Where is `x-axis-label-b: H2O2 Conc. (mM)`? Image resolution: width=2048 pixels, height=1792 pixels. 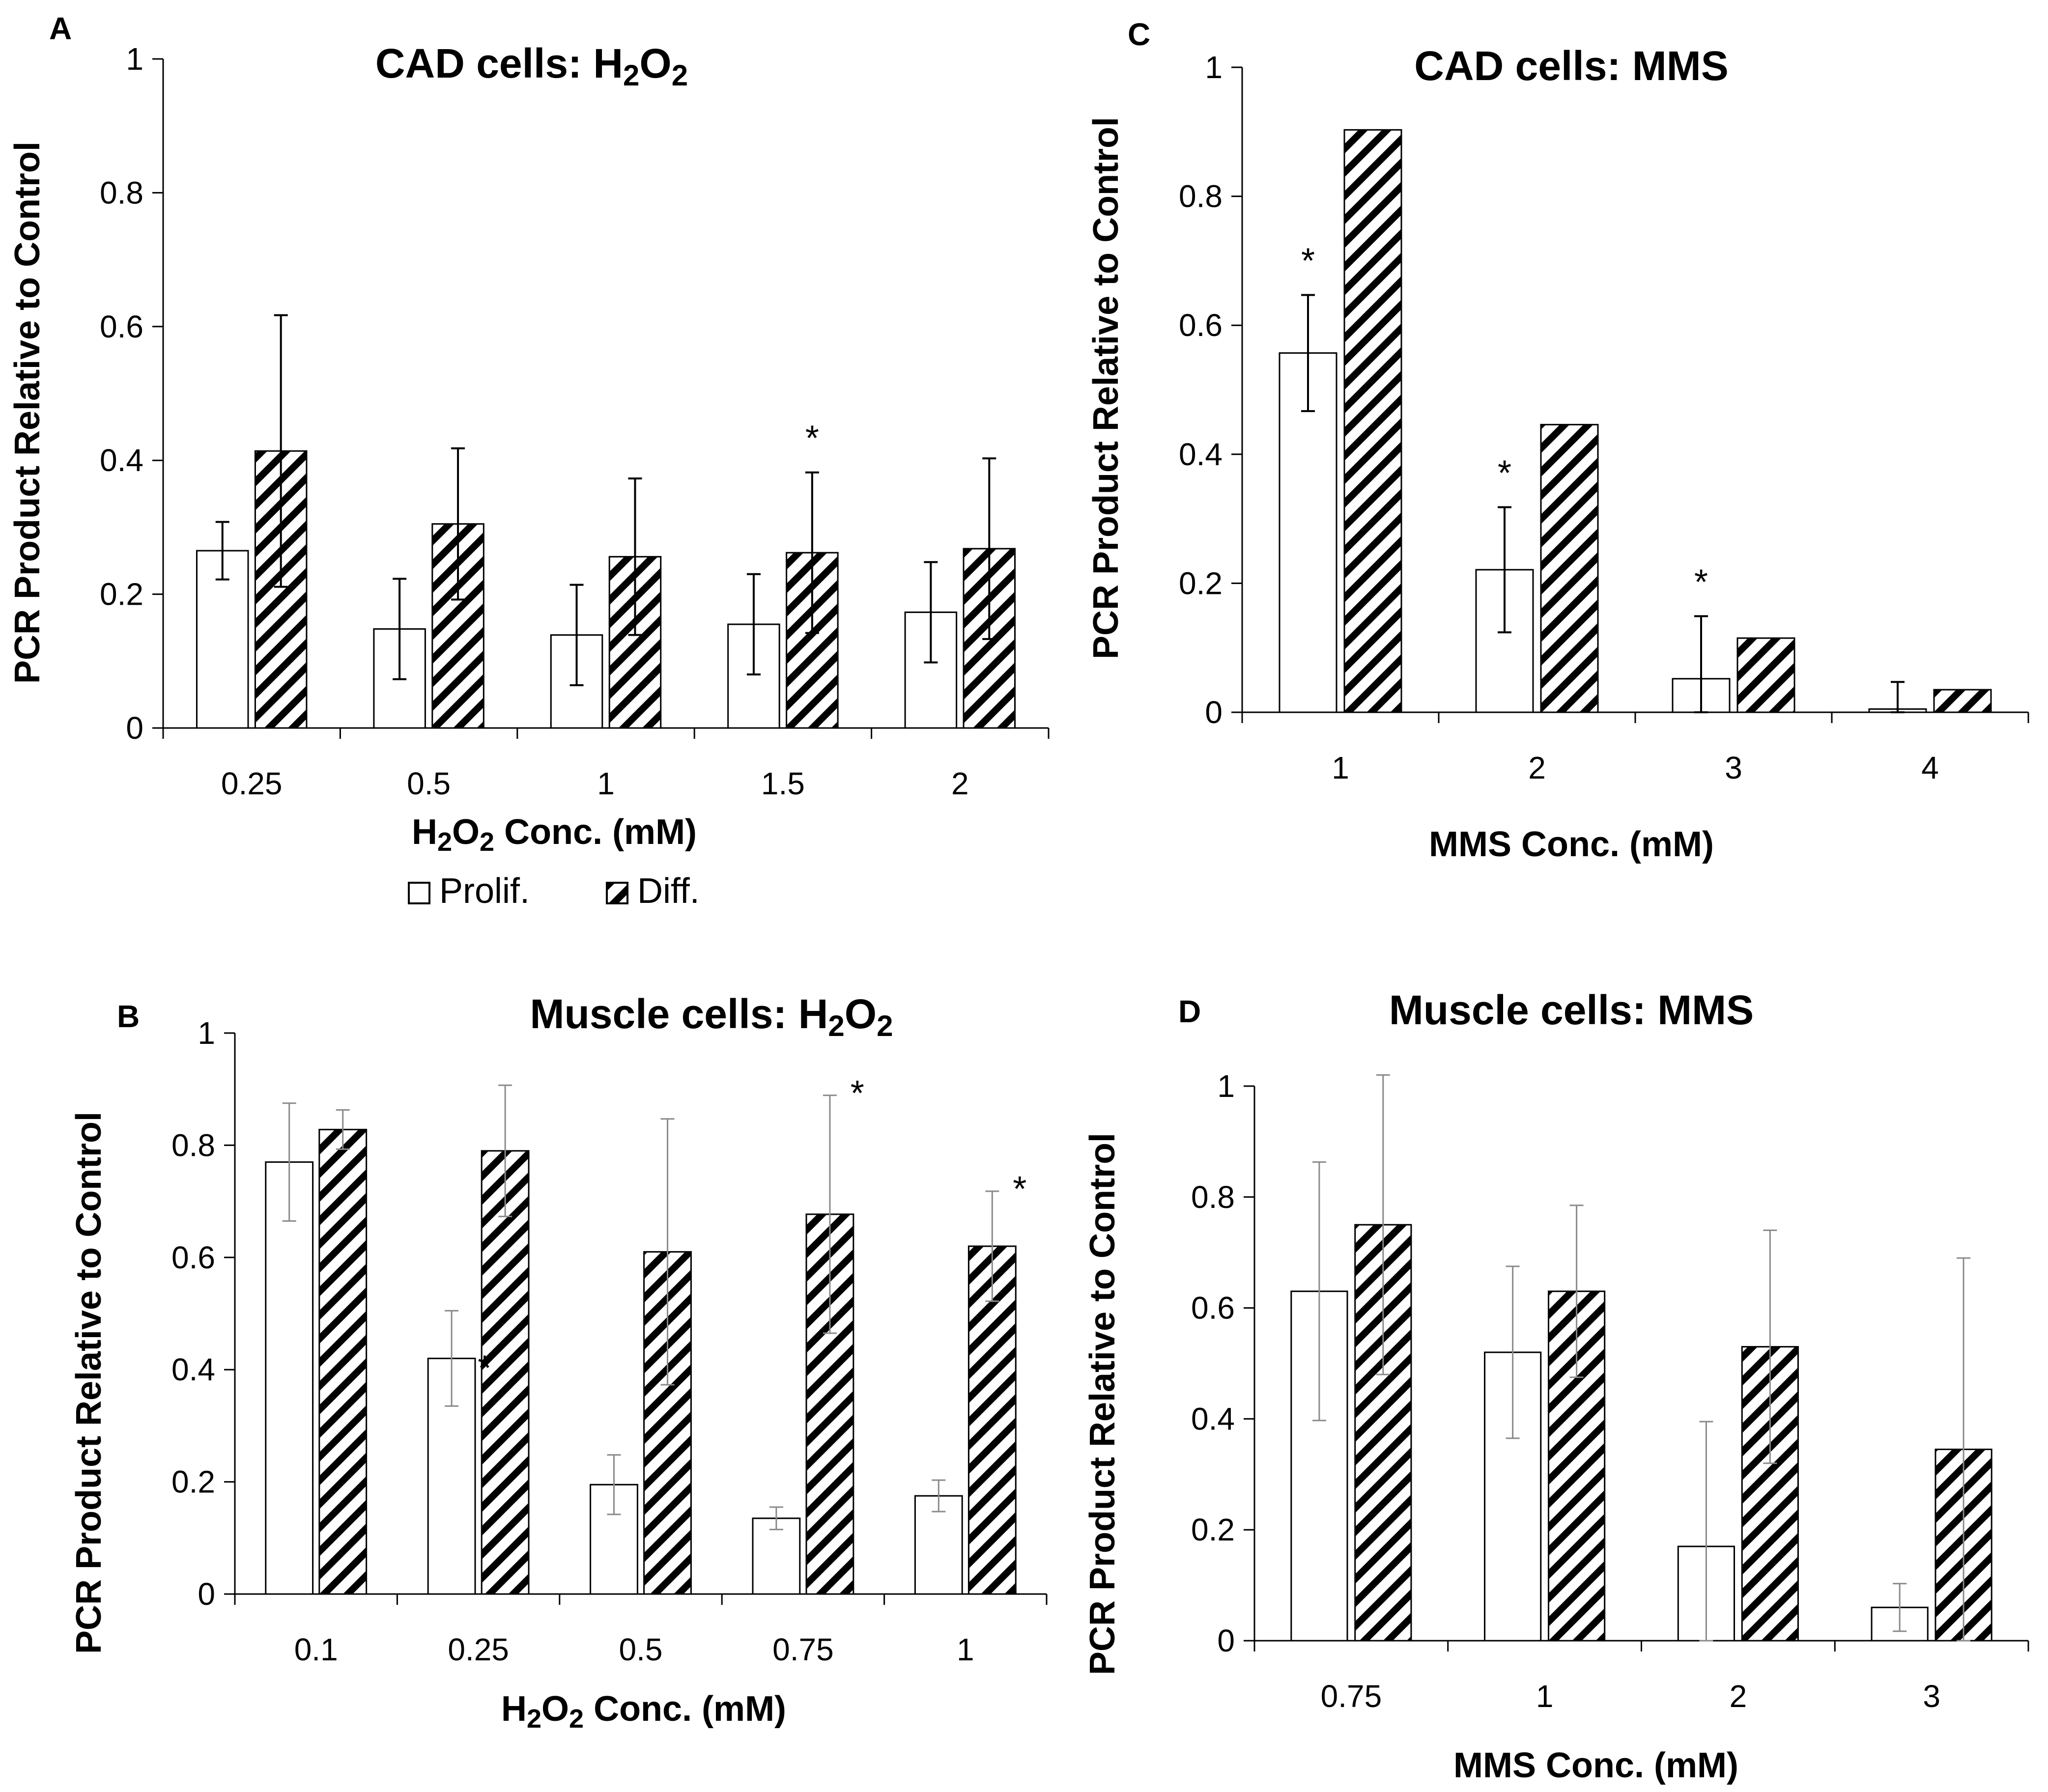
x-axis-label-b: H2O2 Conc. (mM) is located at coordinates (643, 1711).